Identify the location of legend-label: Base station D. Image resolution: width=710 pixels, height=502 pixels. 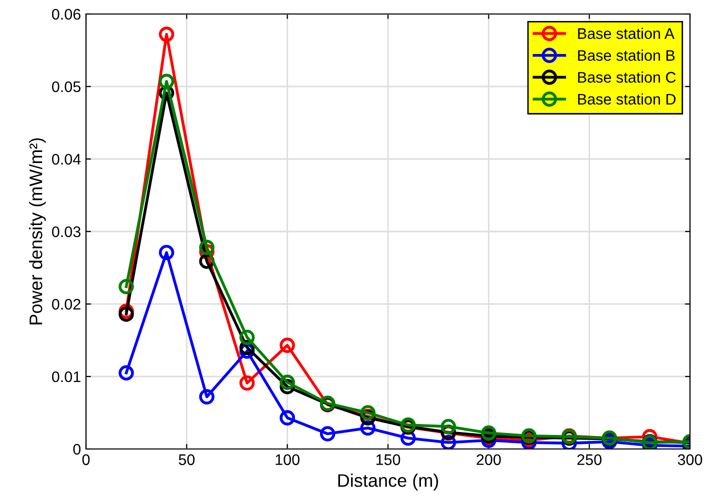
(627, 99).